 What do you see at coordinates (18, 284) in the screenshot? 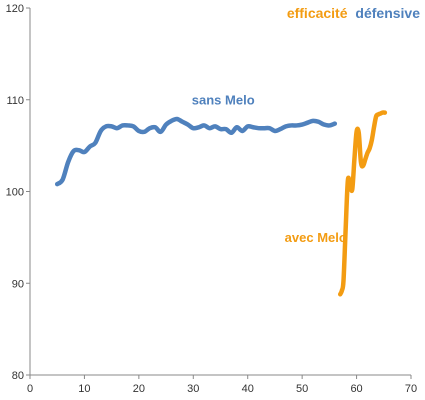
I see `y-tick-label: 90` at bounding box center [18, 284].